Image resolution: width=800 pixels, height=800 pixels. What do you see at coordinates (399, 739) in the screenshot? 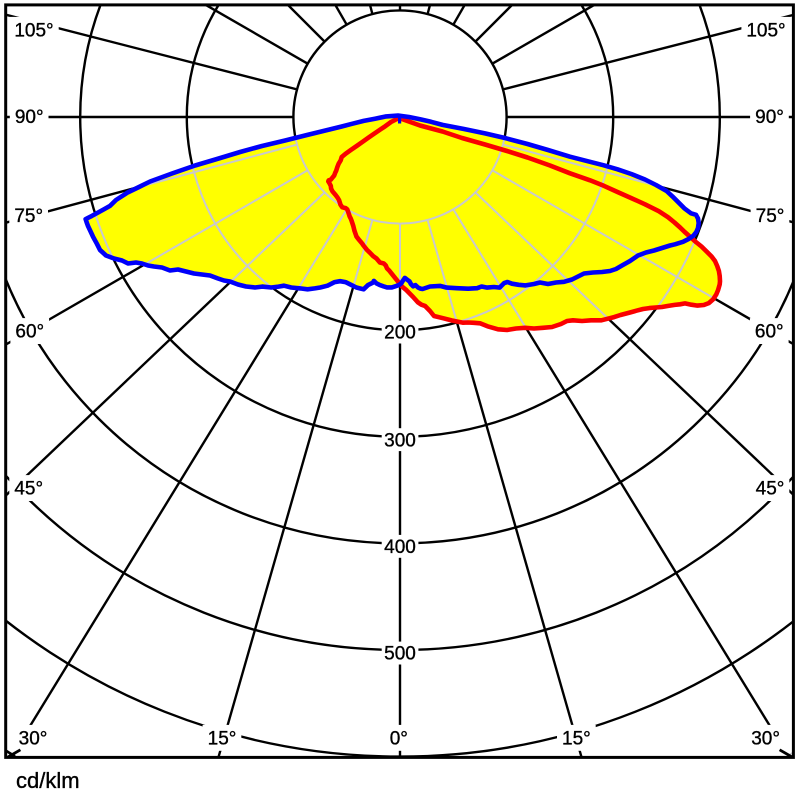
I see `svg-text: 0°` at bounding box center [399, 739].